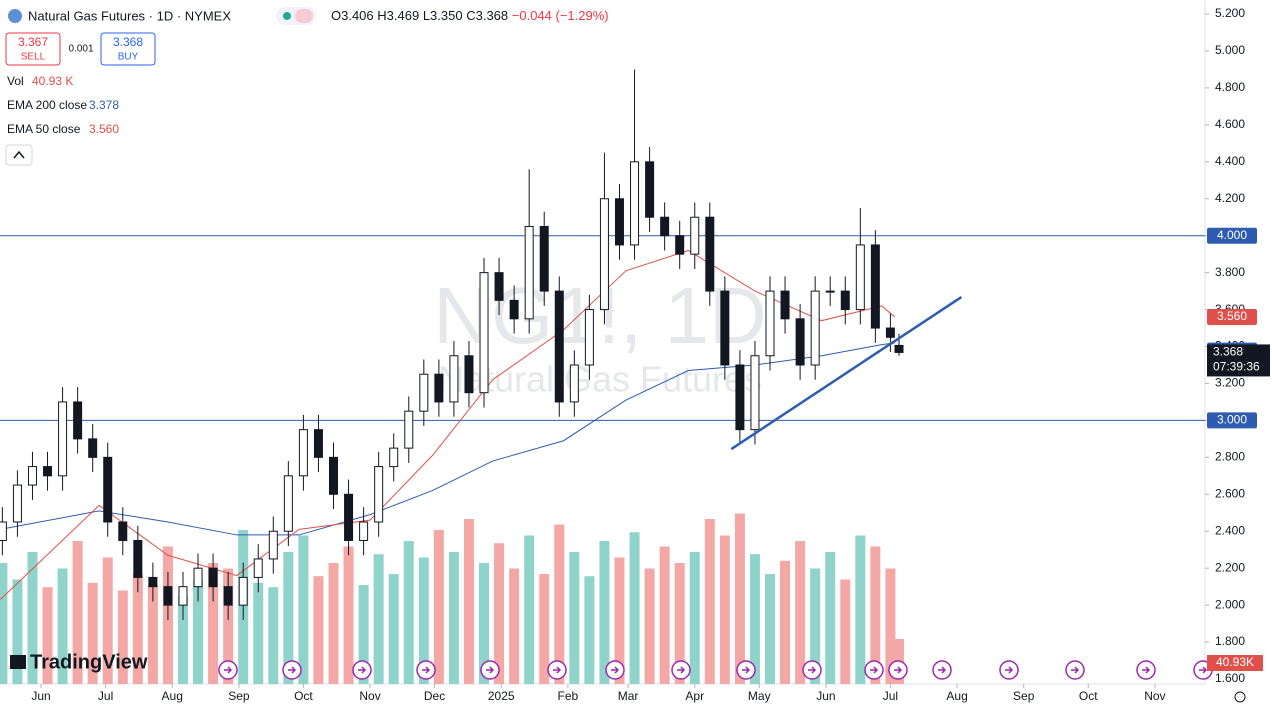 The width and height of the screenshot is (1272, 711). I want to click on settings-icon, so click(1240, 697).